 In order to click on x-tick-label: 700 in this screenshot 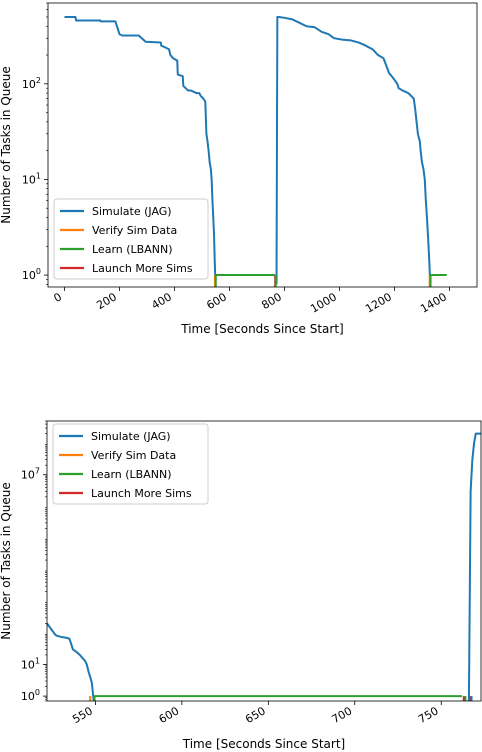, I will do `click(342, 715)`.